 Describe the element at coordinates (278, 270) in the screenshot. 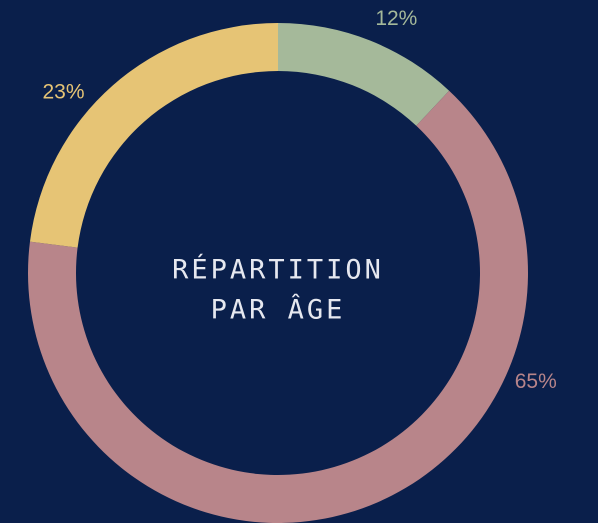

I see `chart-title: RÉPARTITION` at that location.